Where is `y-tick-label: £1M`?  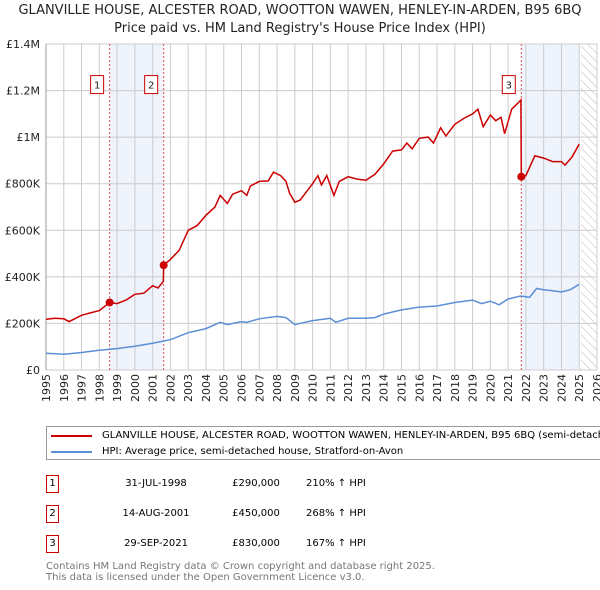 y-tick-label: £1M is located at coordinates (29, 137).